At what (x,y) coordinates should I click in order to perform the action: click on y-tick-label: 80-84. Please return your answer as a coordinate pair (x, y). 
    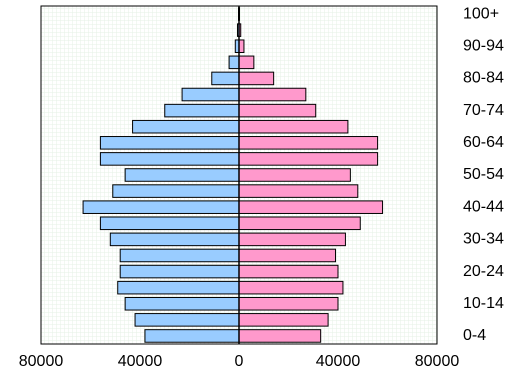
    Looking at the image, I should click on (483, 78).